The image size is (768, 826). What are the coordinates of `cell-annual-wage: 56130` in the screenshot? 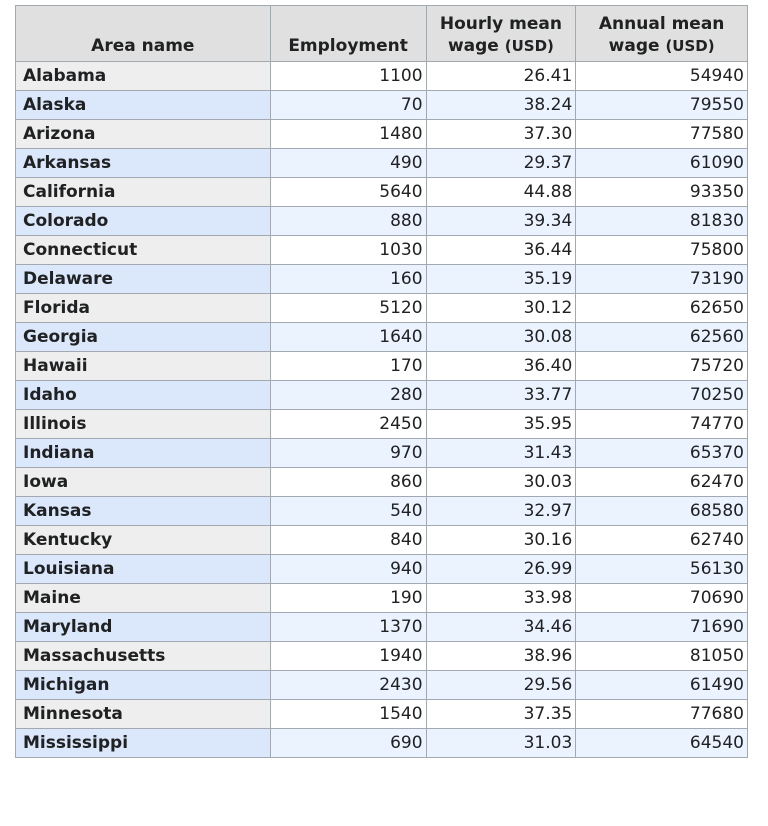 It's located at (661, 569).